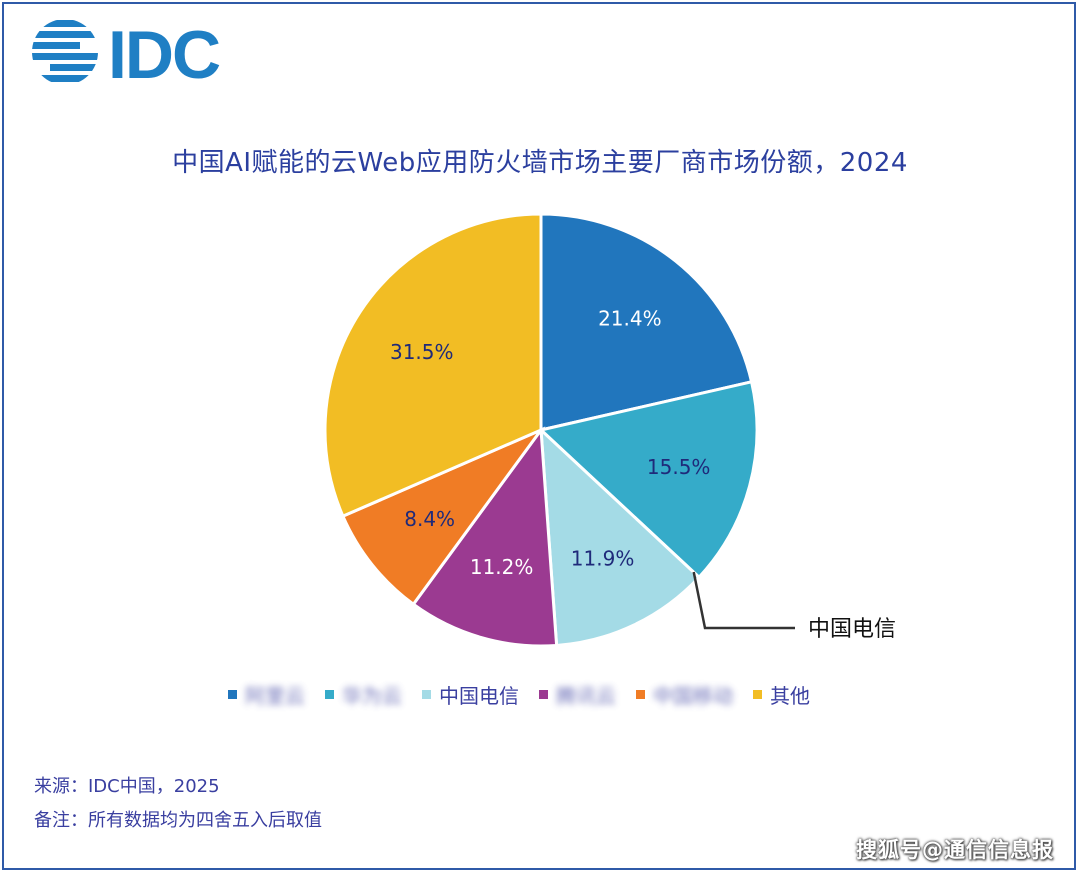  What do you see at coordinates (479, 696) in the screenshot?
I see `legend-label: 中国电信` at bounding box center [479, 696].